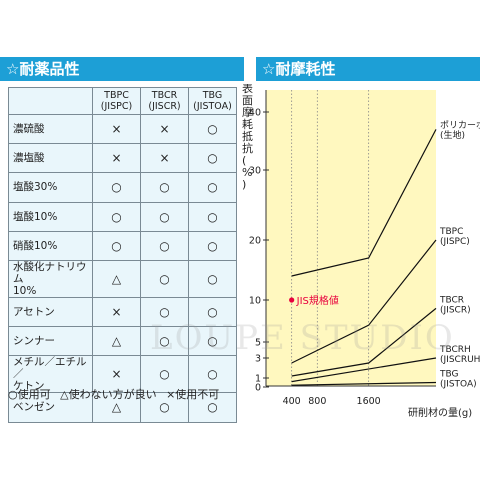 Image resolution: width=480 pixels, height=480 pixels. What do you see at coordinates (460, 130) in the screenshot?
I see `series-label: ポリカーボネイト(生地)` at bounding box center [460, 130].